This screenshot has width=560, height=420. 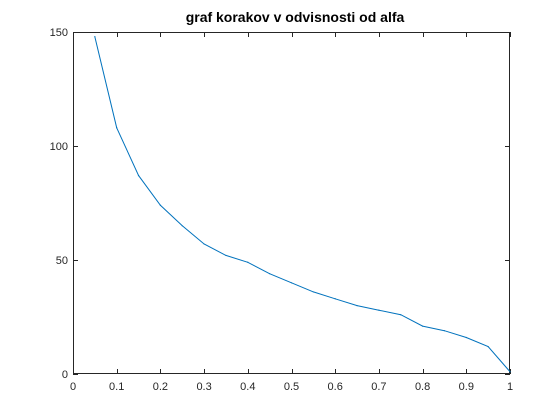 I want to click on x-tick-label: 0.8, so click(x=422, y=387).